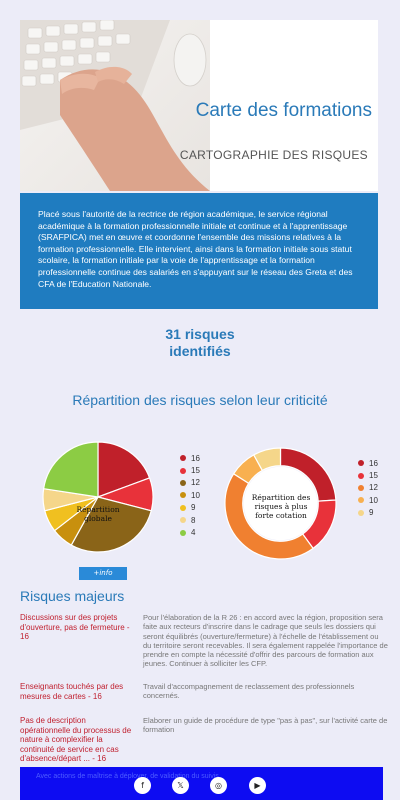 The height and width of the screenshot is (800, 400). Describe the element at coordinates (200, 334) in the screenshot. I see `risk-count-number: 31 risques` at that location.